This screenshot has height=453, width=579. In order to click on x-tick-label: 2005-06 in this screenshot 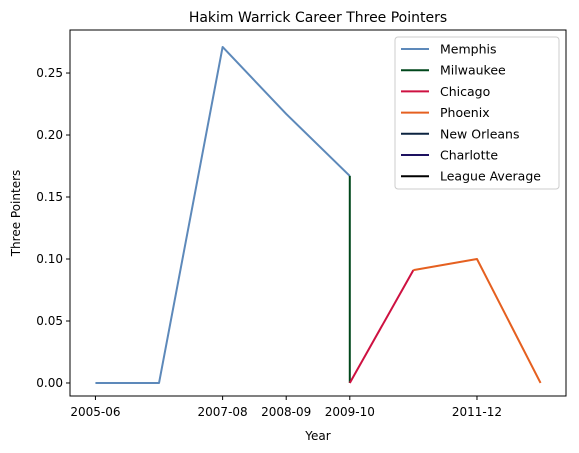, I will do `click(95, 412)`.